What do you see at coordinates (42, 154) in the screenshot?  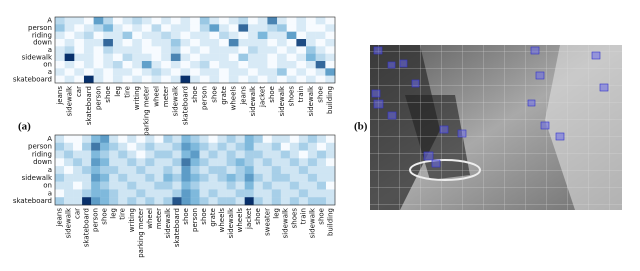 I see `row-label: riding` at bounding box center [42, 154].